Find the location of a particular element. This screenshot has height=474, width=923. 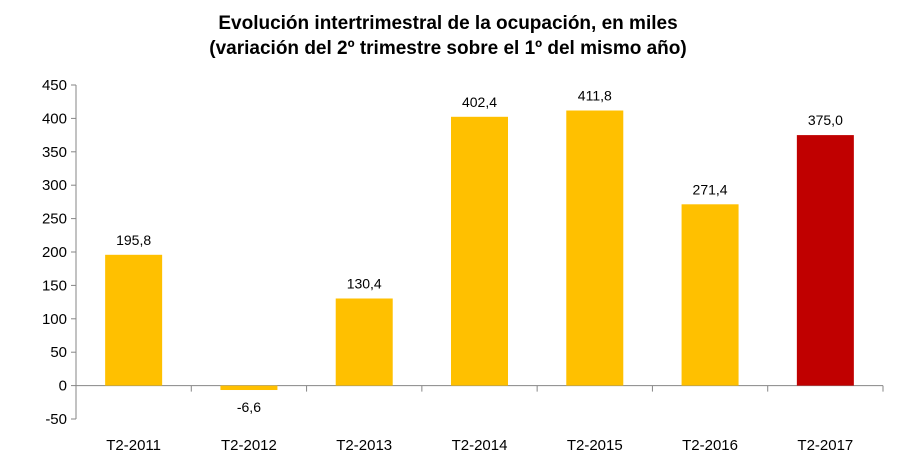

x-tick-label: T2-2014 is located at coordinates (480, 445).